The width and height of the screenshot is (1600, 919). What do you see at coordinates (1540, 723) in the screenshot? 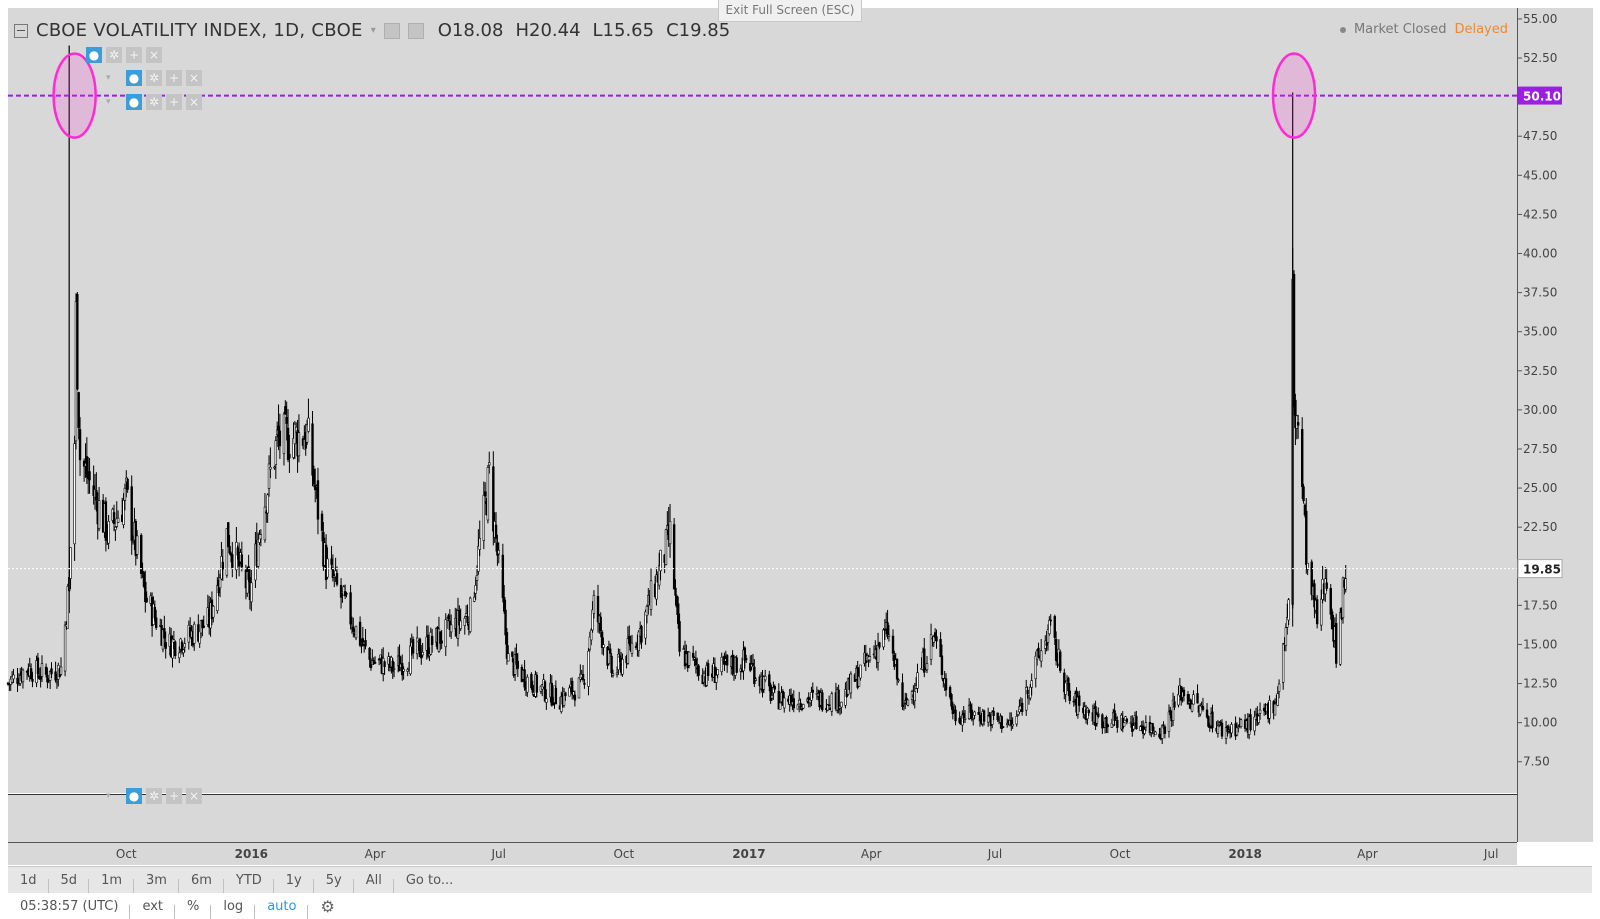
I see `y-tick-label: 10.00` at bounding box center [1540, 723].